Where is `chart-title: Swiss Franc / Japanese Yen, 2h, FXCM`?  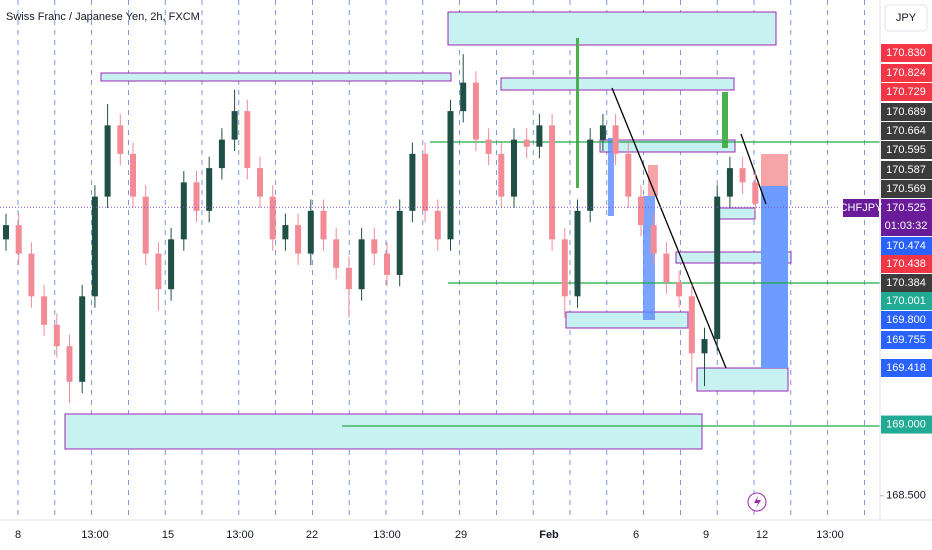
chart-title: Swiss Franc / Japanese Yen, 2h, FXCM is located at coordinates (103, 17).